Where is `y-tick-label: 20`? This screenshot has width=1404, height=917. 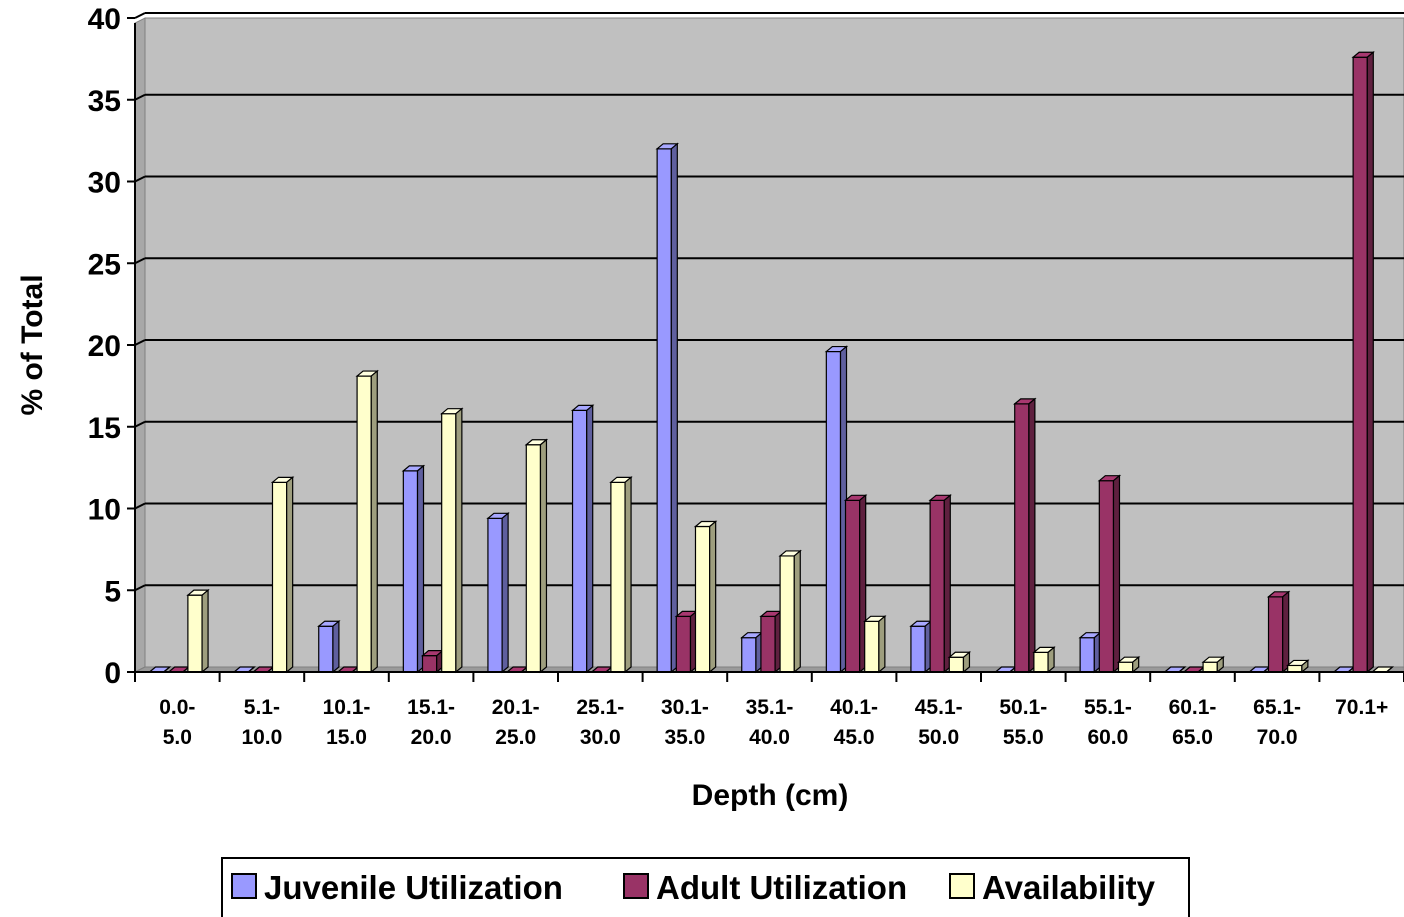
y-tick-label: 20 is located at coordinates (104, 346).